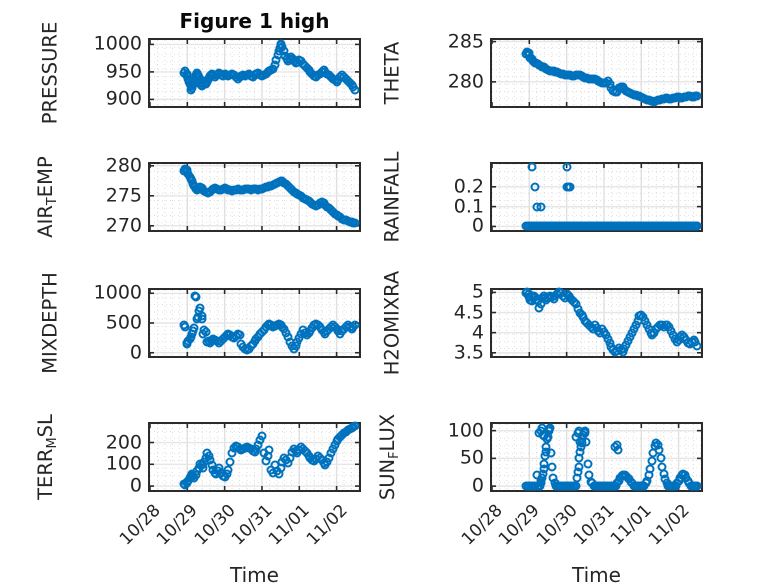  What do you see at coordinates (520, 525) in the screenshot?
I see `x-tick-label: 10/29` at bounding box center [520, 525].